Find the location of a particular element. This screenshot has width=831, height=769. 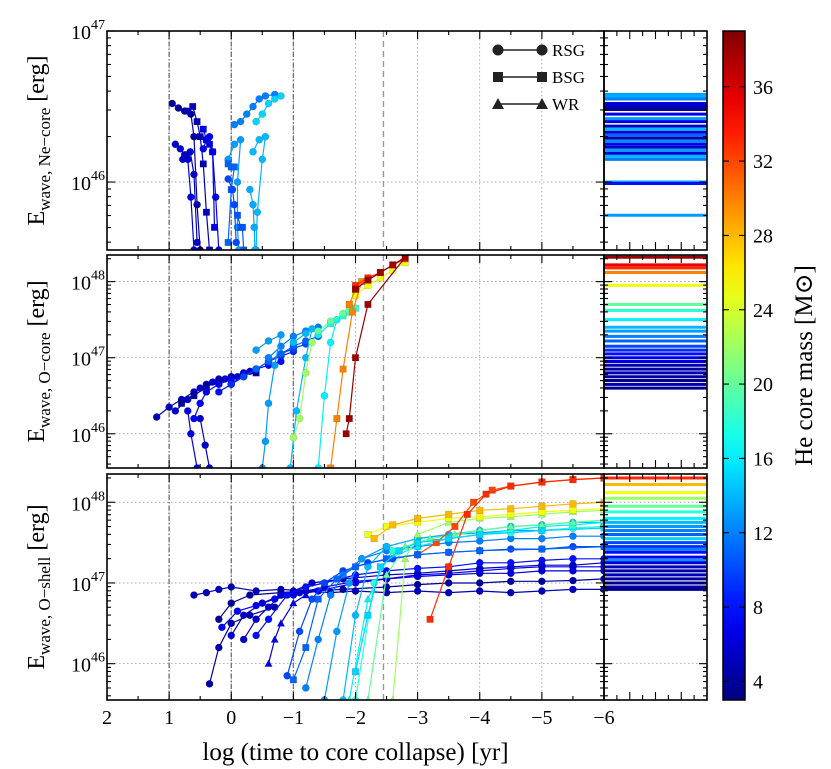

y-axis-label: Ewave, O−shell [erg] is located at coordinates (39, 586).